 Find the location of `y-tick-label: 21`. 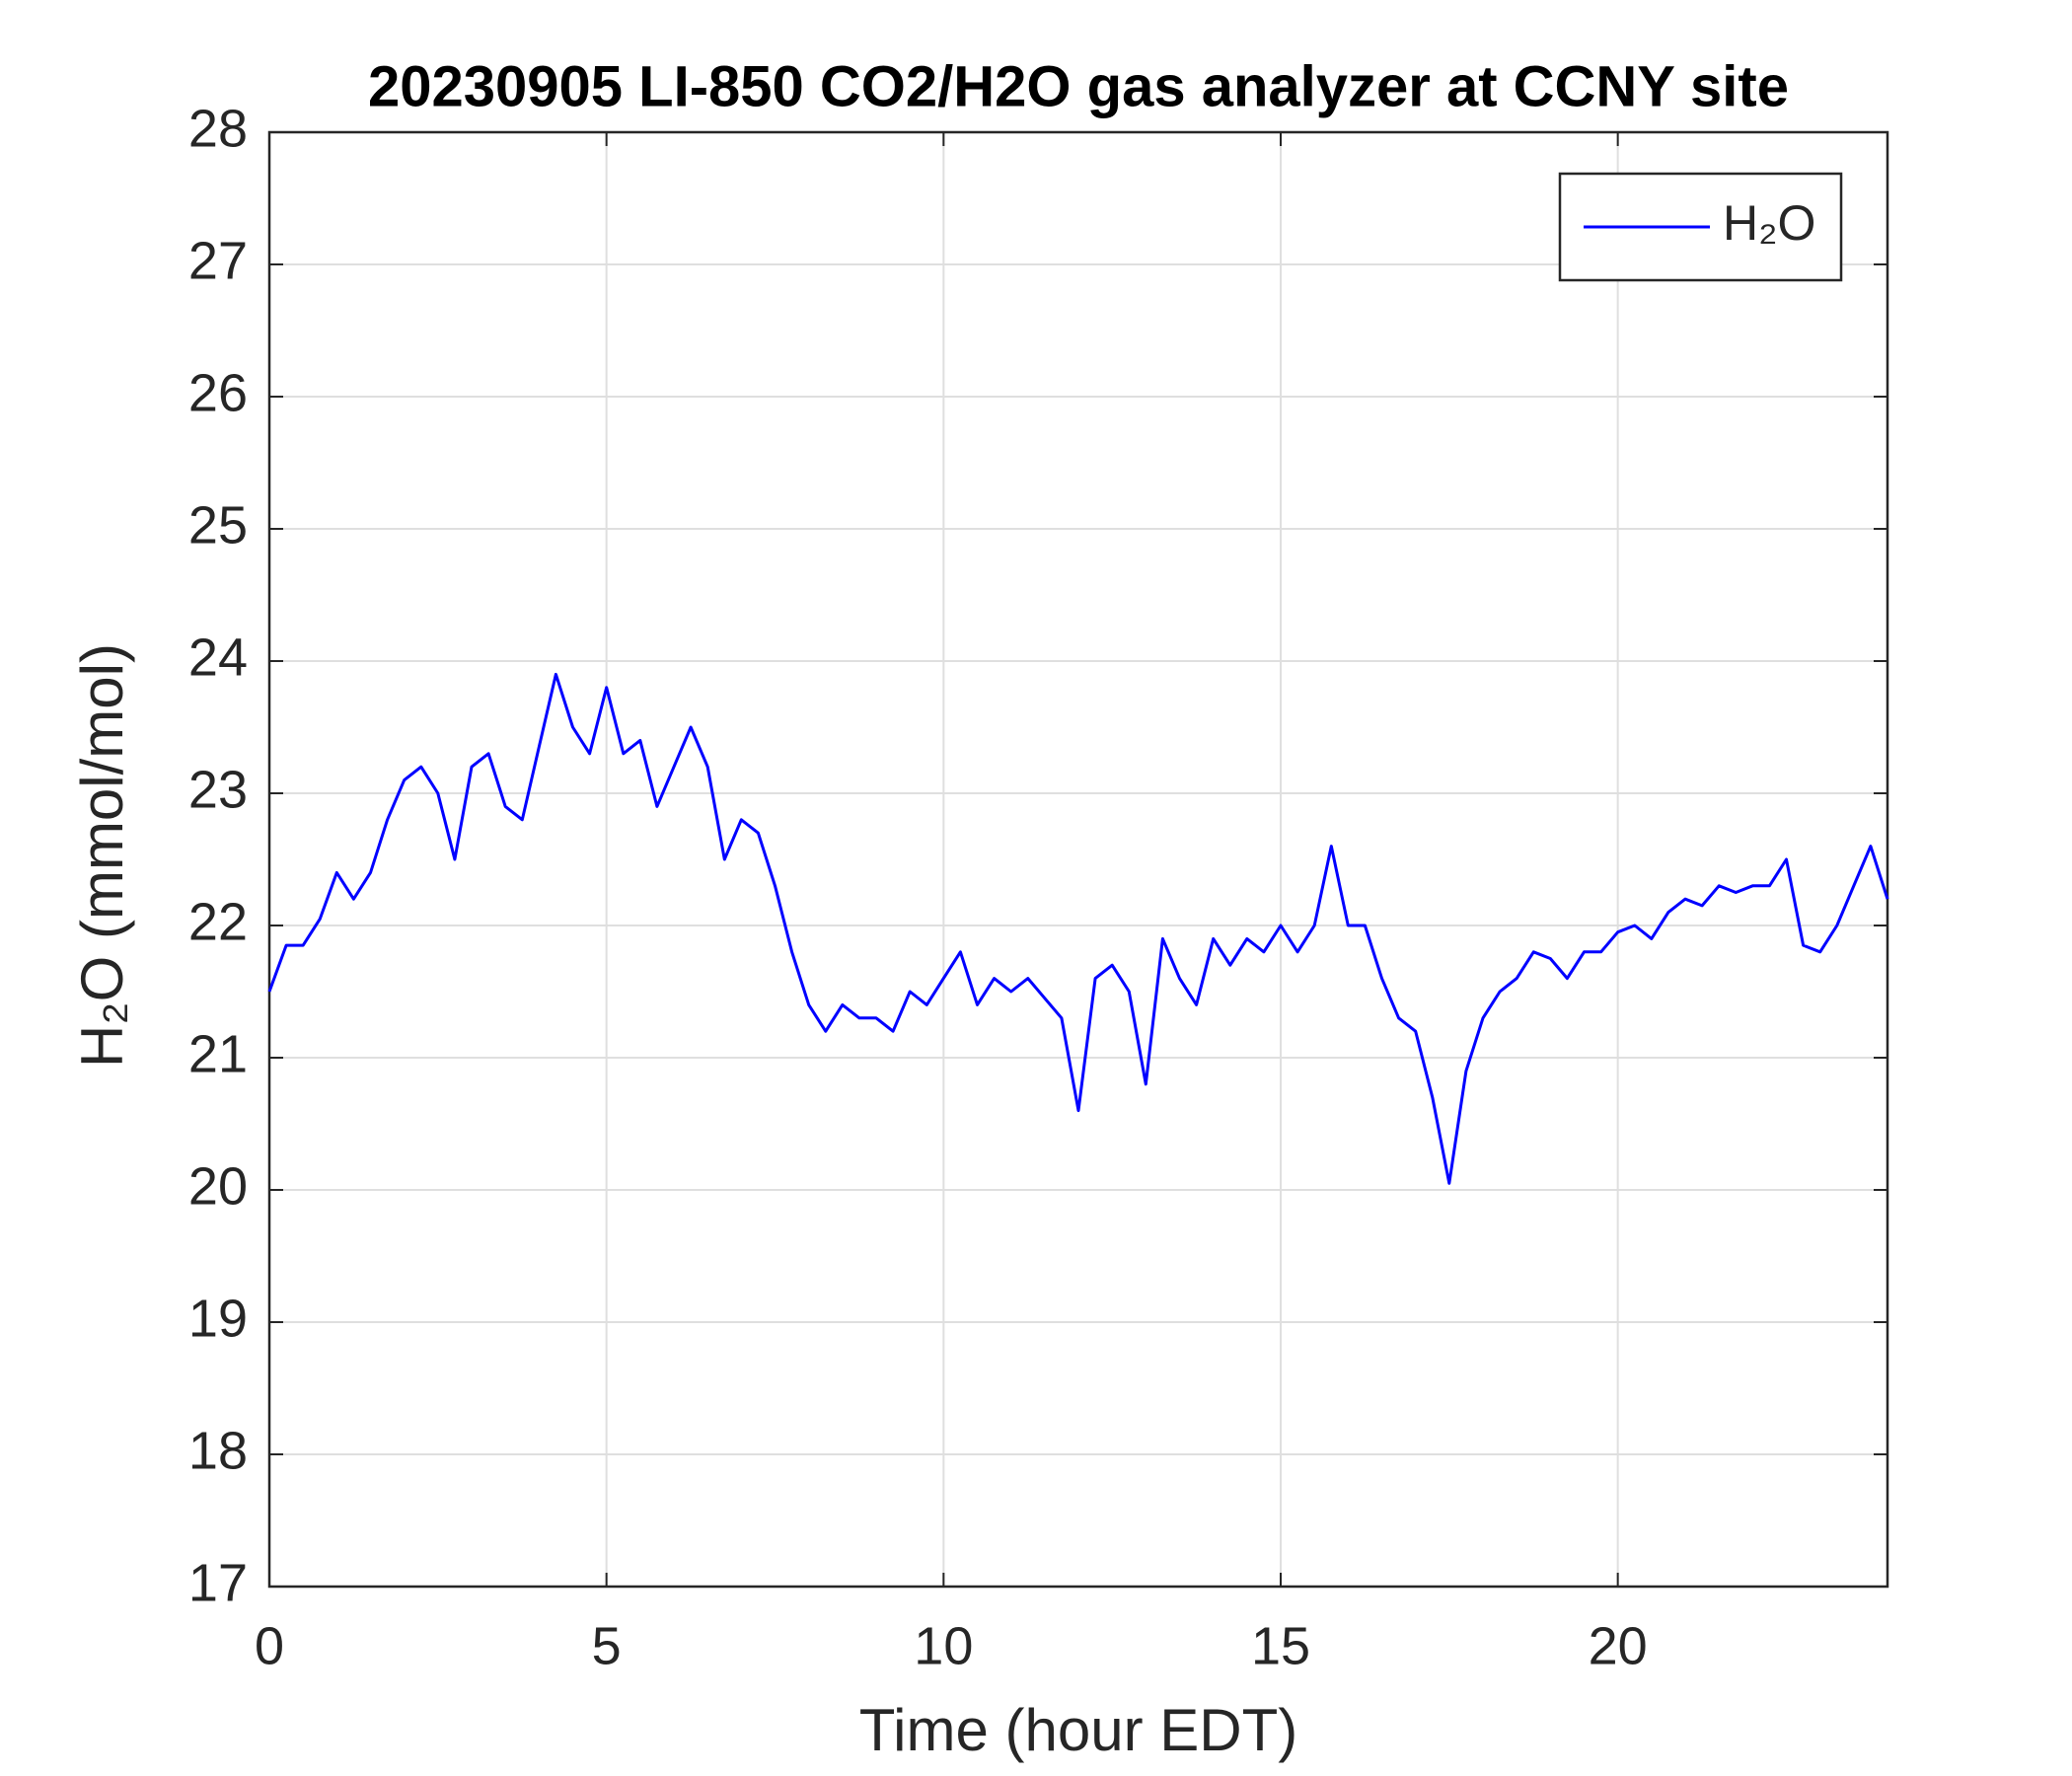

y-tick-label: 21 is located at coordinates (218, 1054).